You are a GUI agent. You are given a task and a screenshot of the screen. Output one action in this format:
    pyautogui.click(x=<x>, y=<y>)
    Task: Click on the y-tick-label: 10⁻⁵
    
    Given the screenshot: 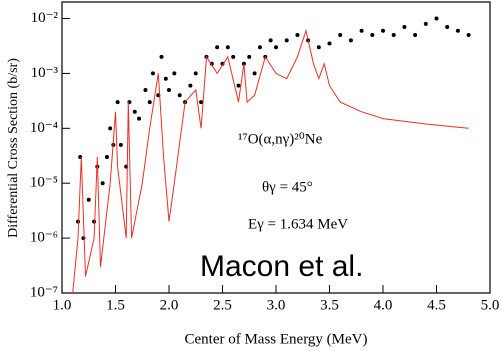 What is the action you would take?
    pyautogui.click(x=44, y=183)
    